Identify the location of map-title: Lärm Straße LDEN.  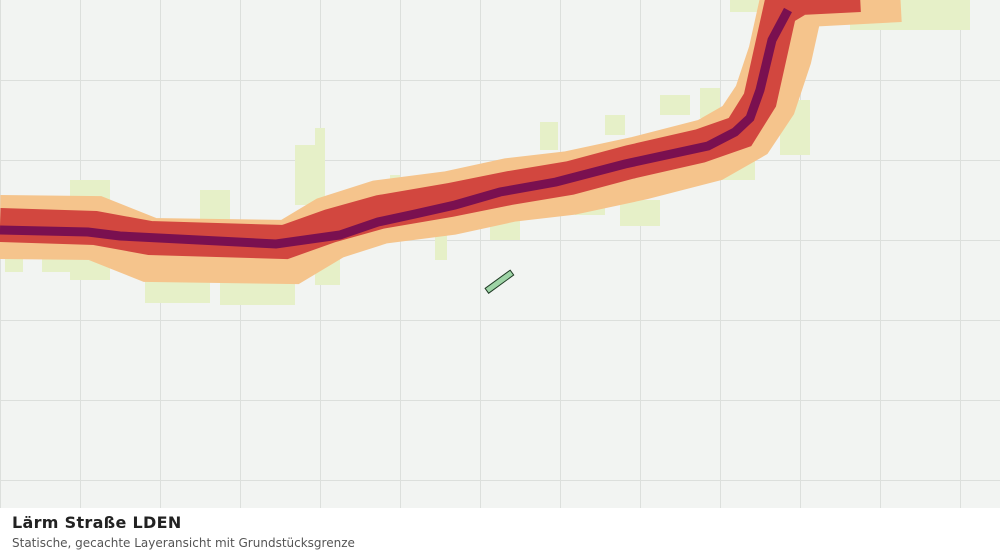
(97, 522).